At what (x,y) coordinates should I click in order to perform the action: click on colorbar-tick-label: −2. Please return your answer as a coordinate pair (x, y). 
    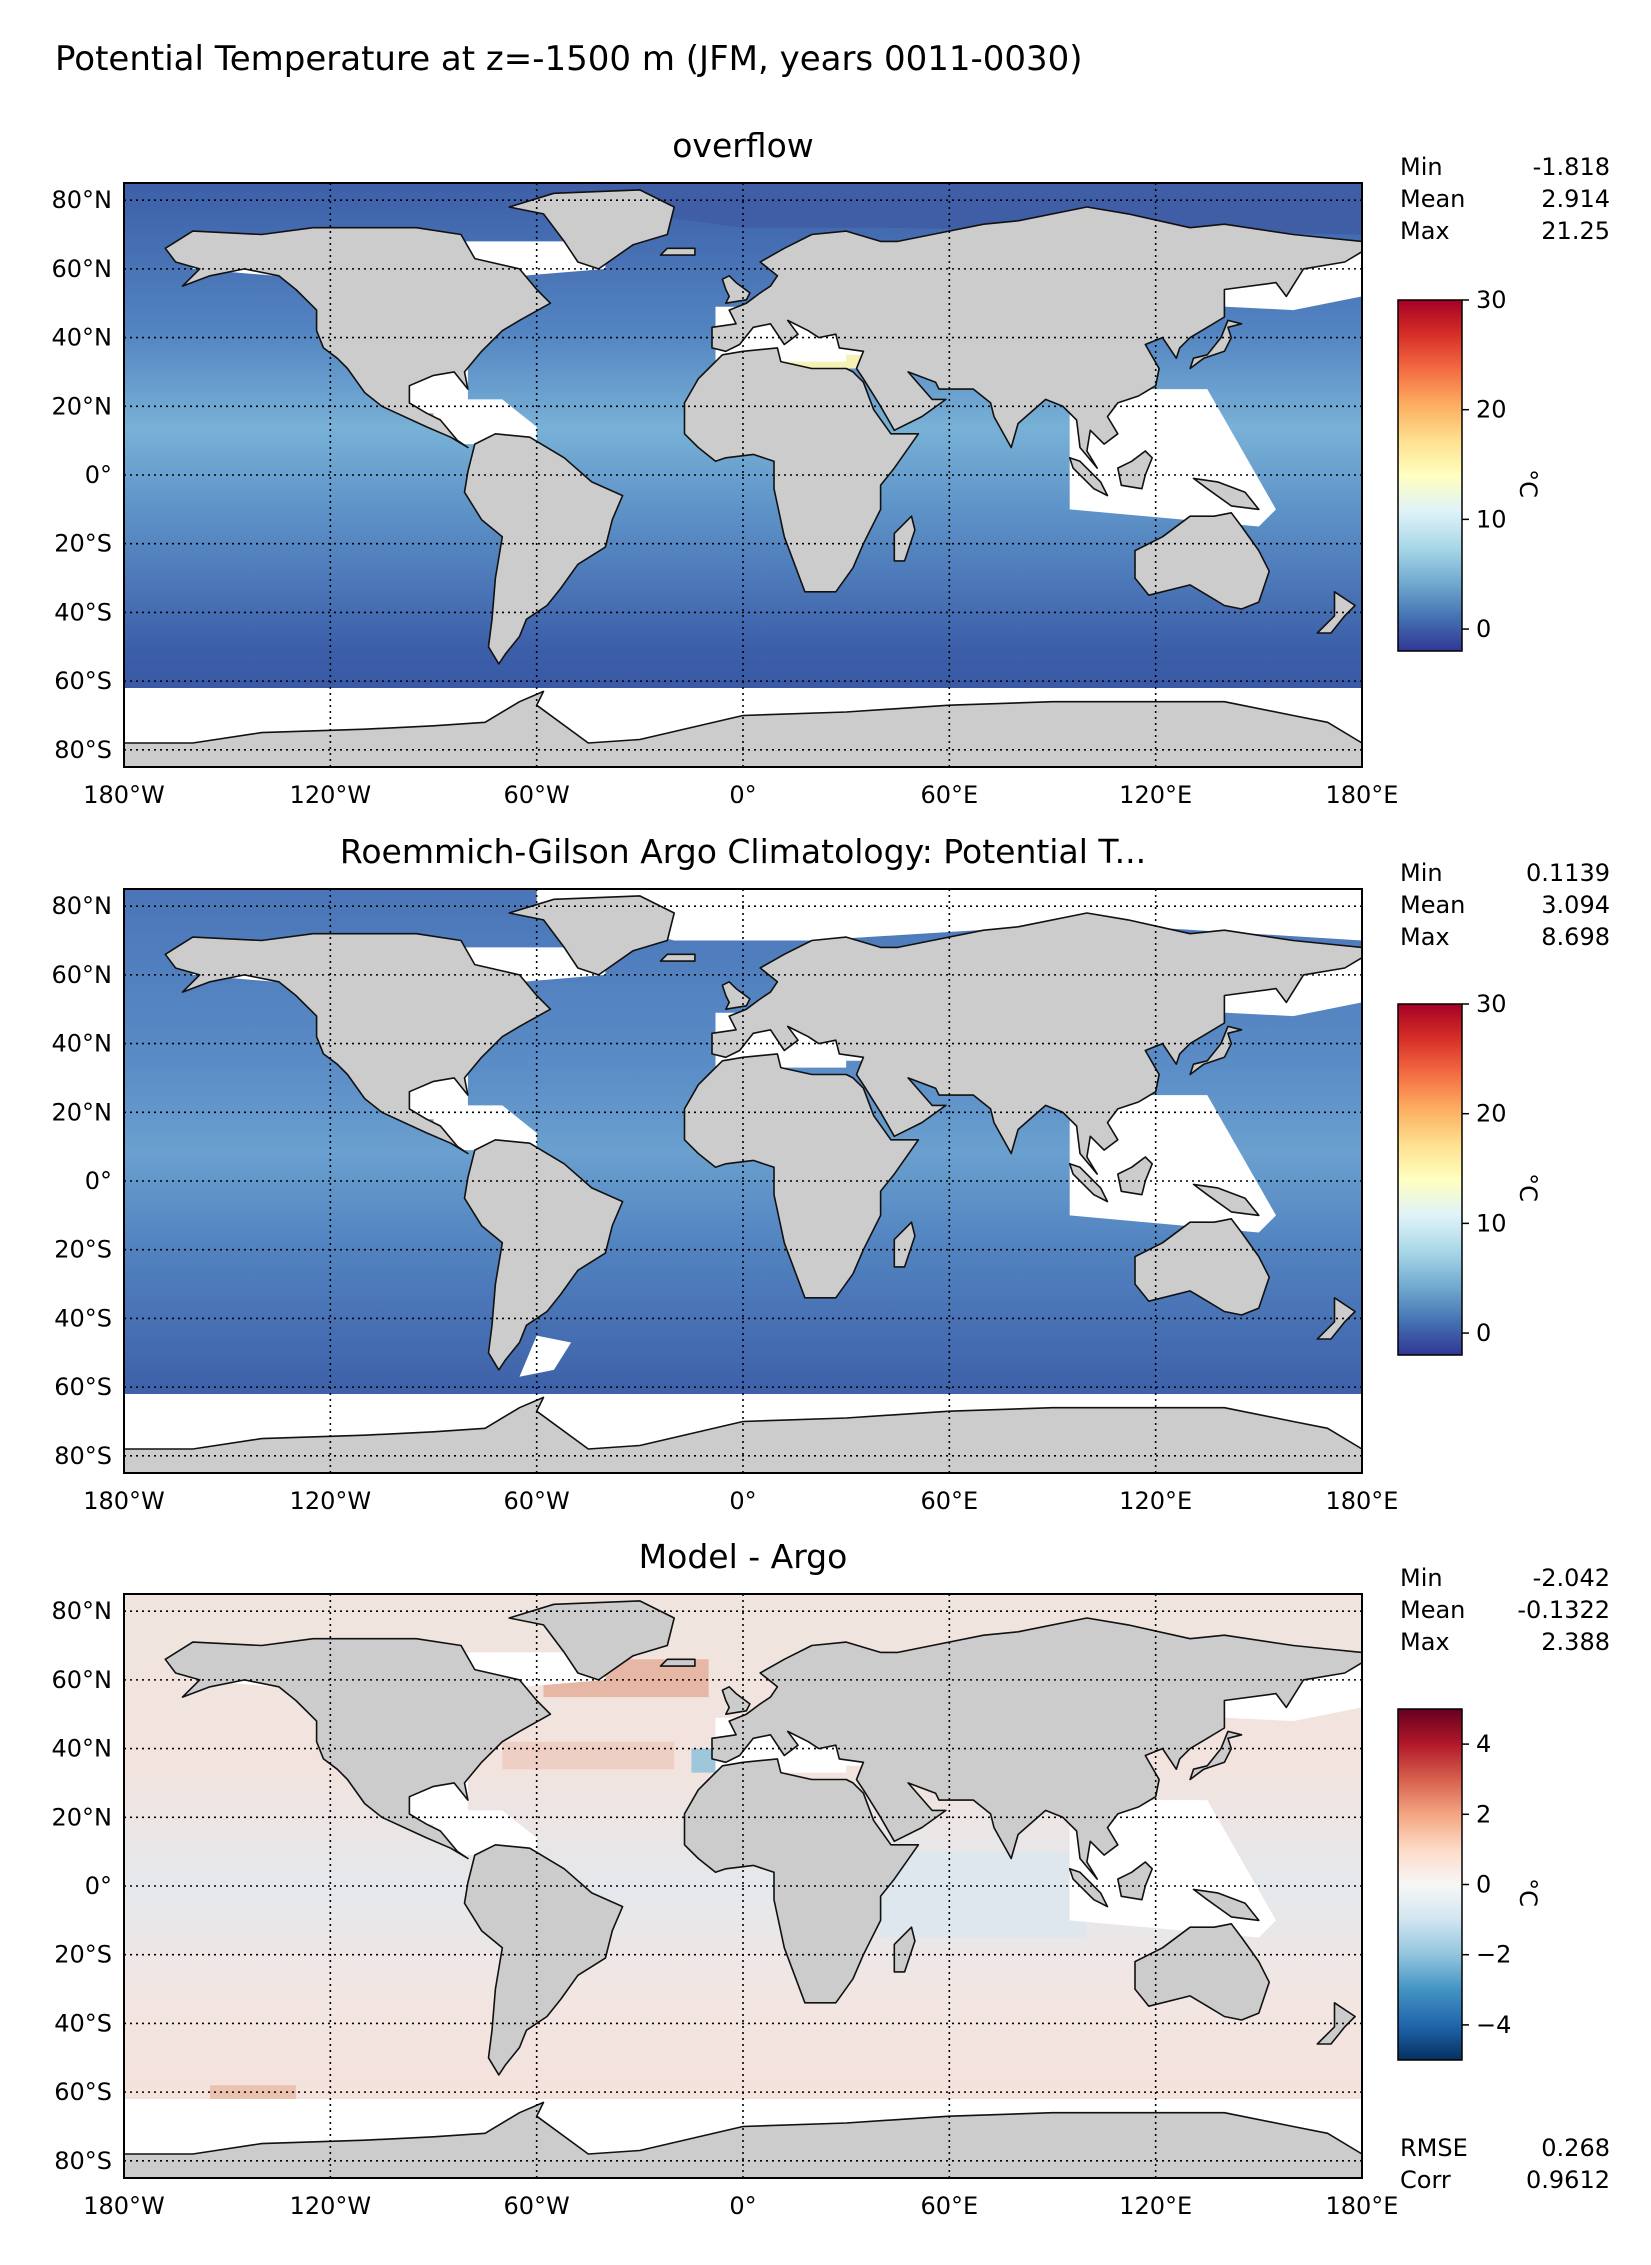
    Looking at the image, I should click on (1493, 1955).